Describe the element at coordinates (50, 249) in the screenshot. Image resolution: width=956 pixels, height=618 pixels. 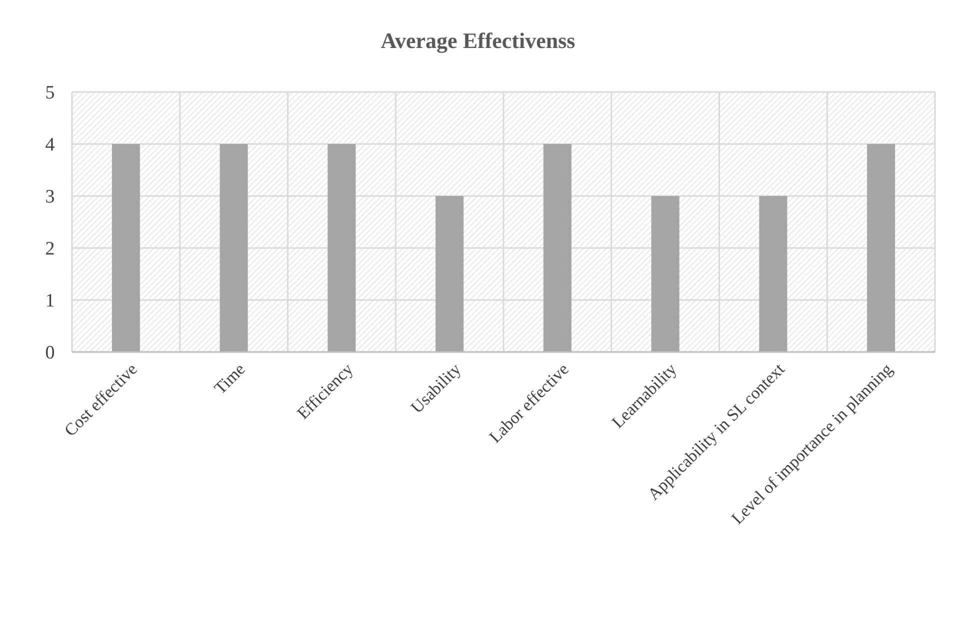
I see `y-tick-label: 2` at that location.